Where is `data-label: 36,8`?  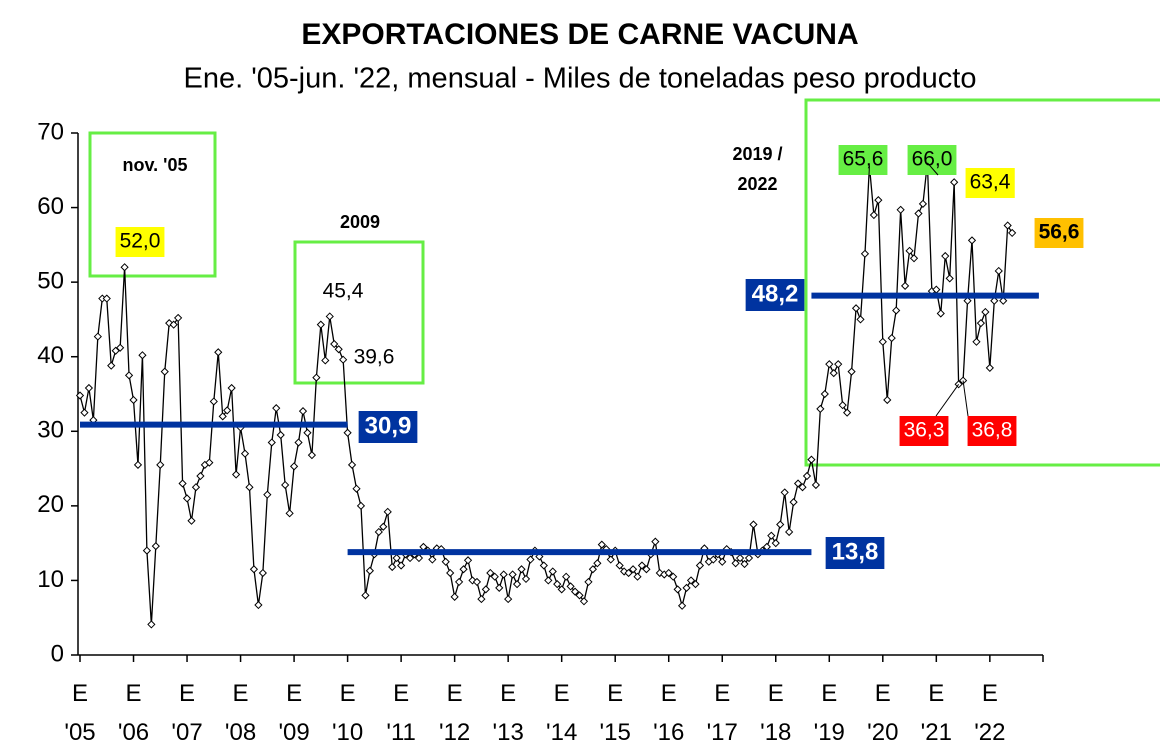 data-label: 36,8 is located at coordinates (992, 430).